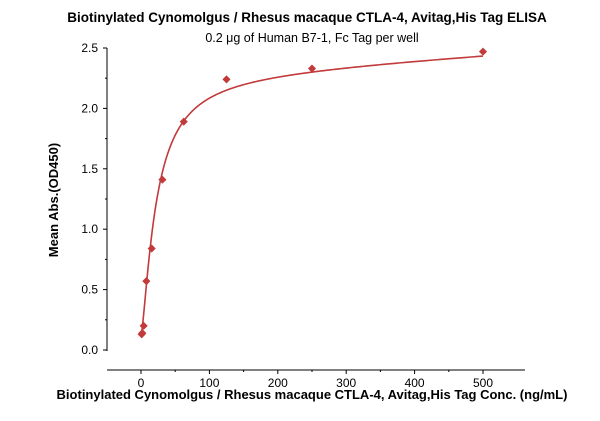 Image resolution: width=600 pixels, height=421 pixels. What do you see at coordinates (141, 383) in the screenshot?
I see `x-tick-label: 0` at bounding box center [141, 383].